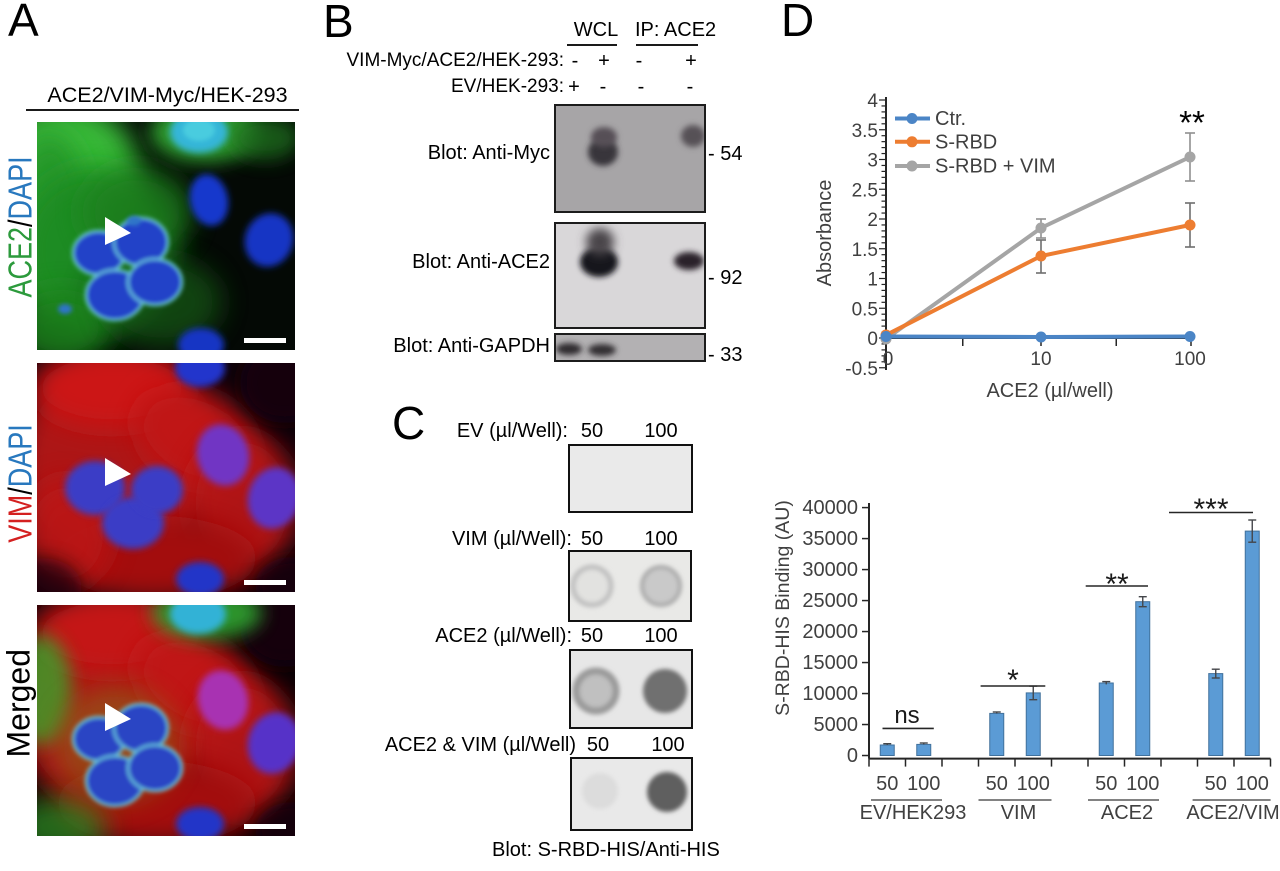 The image size is (1280, 871). What do you see at coordinates (830, 601) in the screenshot?
I see `svg-text: 25000` at bounding box center [830, 601].